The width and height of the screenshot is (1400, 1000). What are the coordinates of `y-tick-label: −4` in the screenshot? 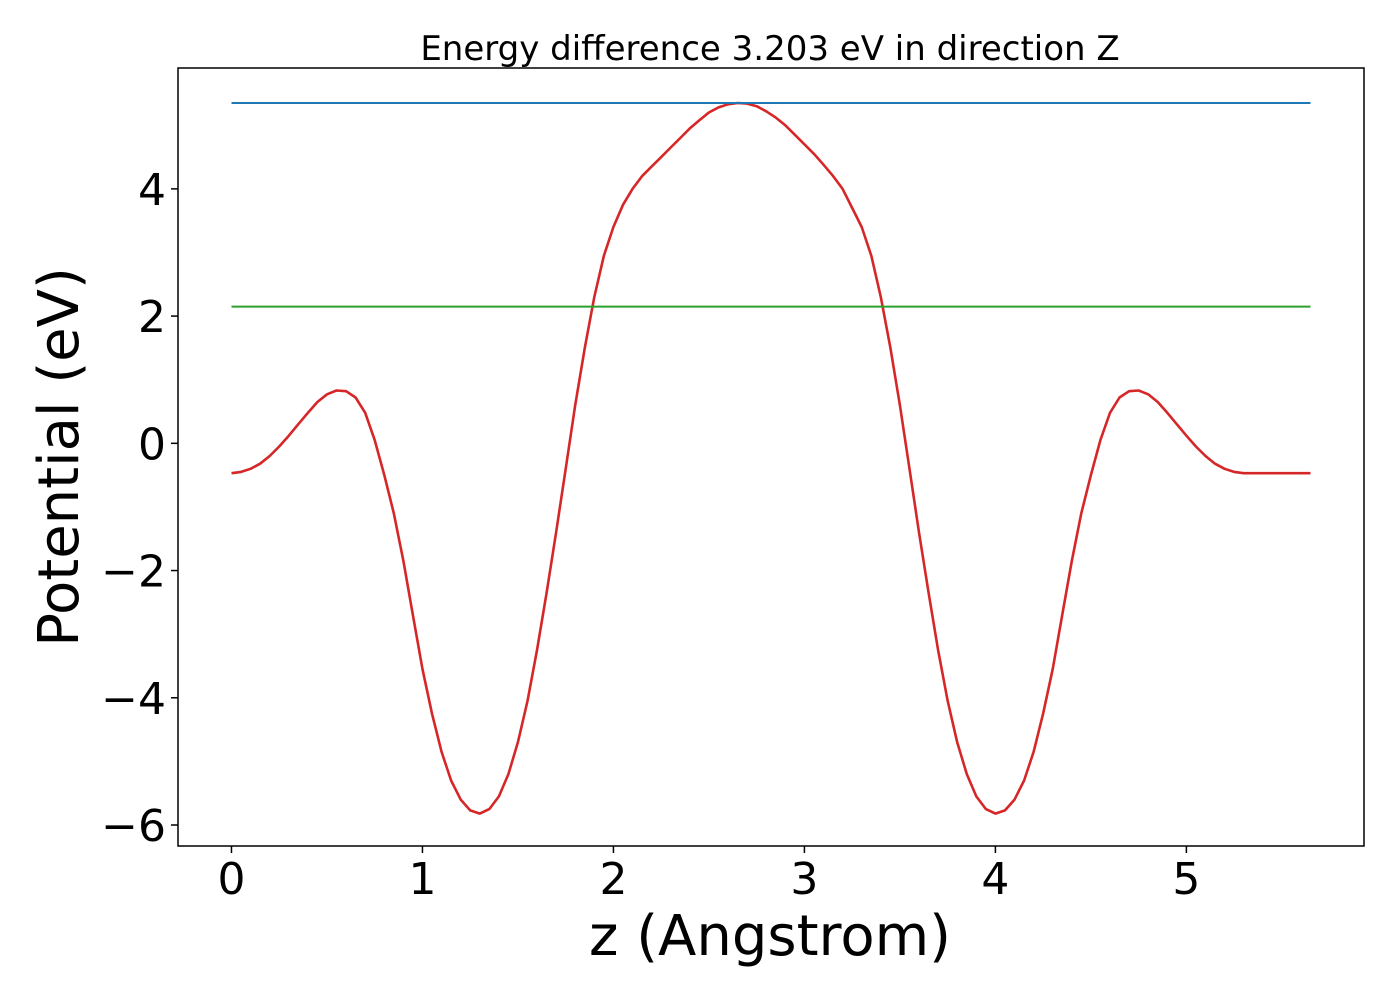 It's located at (133, 699).